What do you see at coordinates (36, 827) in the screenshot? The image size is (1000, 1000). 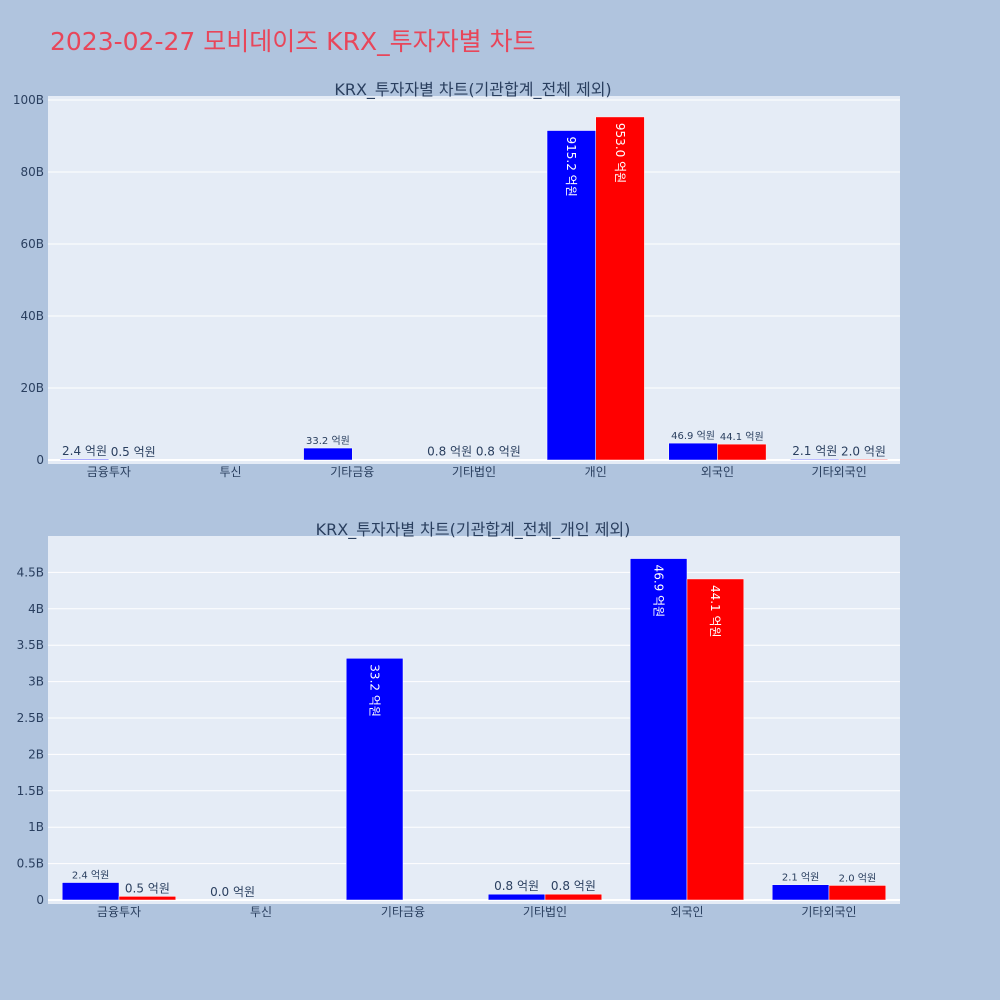 I see `y-tick-label: 1B` at bounding box center [36, 827].